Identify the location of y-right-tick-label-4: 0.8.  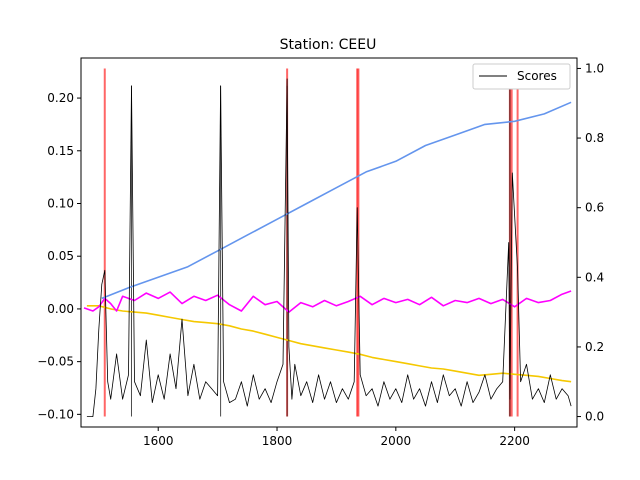
(594, 138).